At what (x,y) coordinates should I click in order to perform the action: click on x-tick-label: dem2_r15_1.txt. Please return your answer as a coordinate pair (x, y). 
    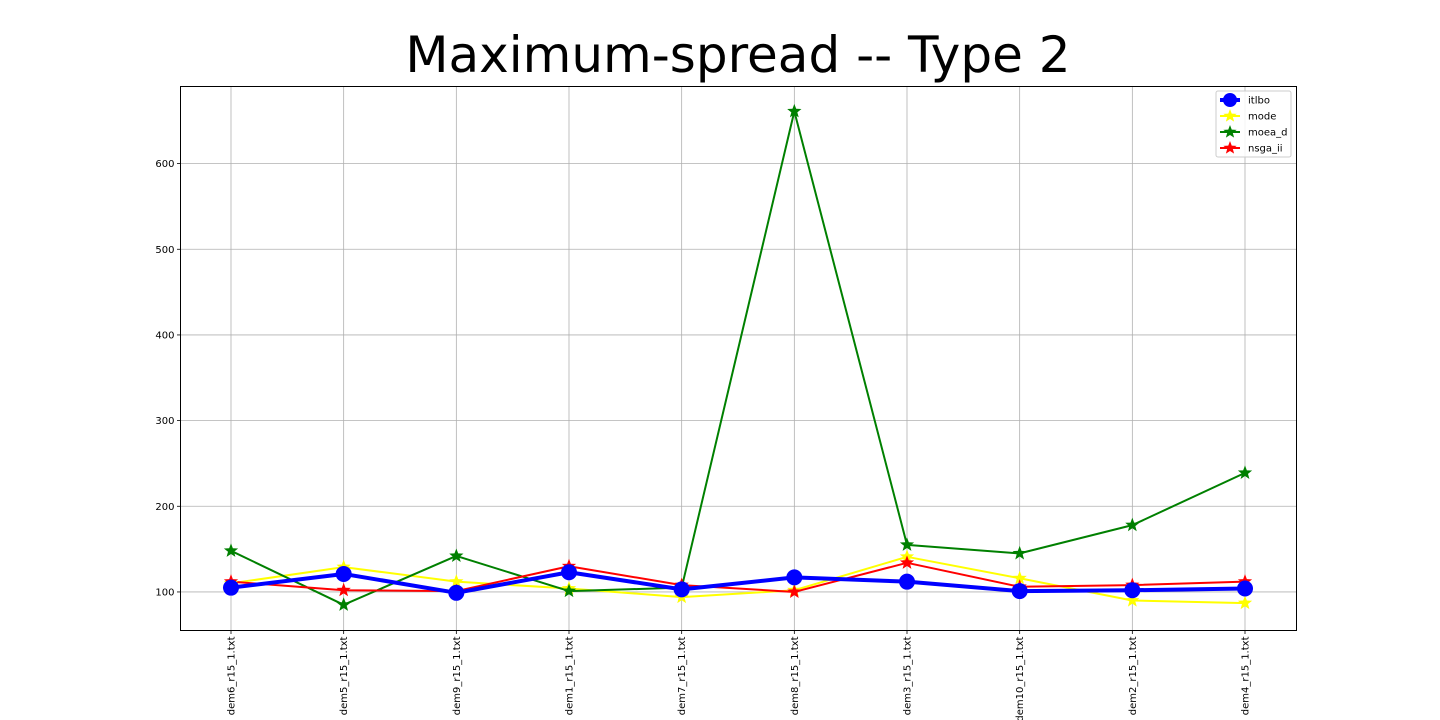
    Looking at the image, I should click on (1133, 675).